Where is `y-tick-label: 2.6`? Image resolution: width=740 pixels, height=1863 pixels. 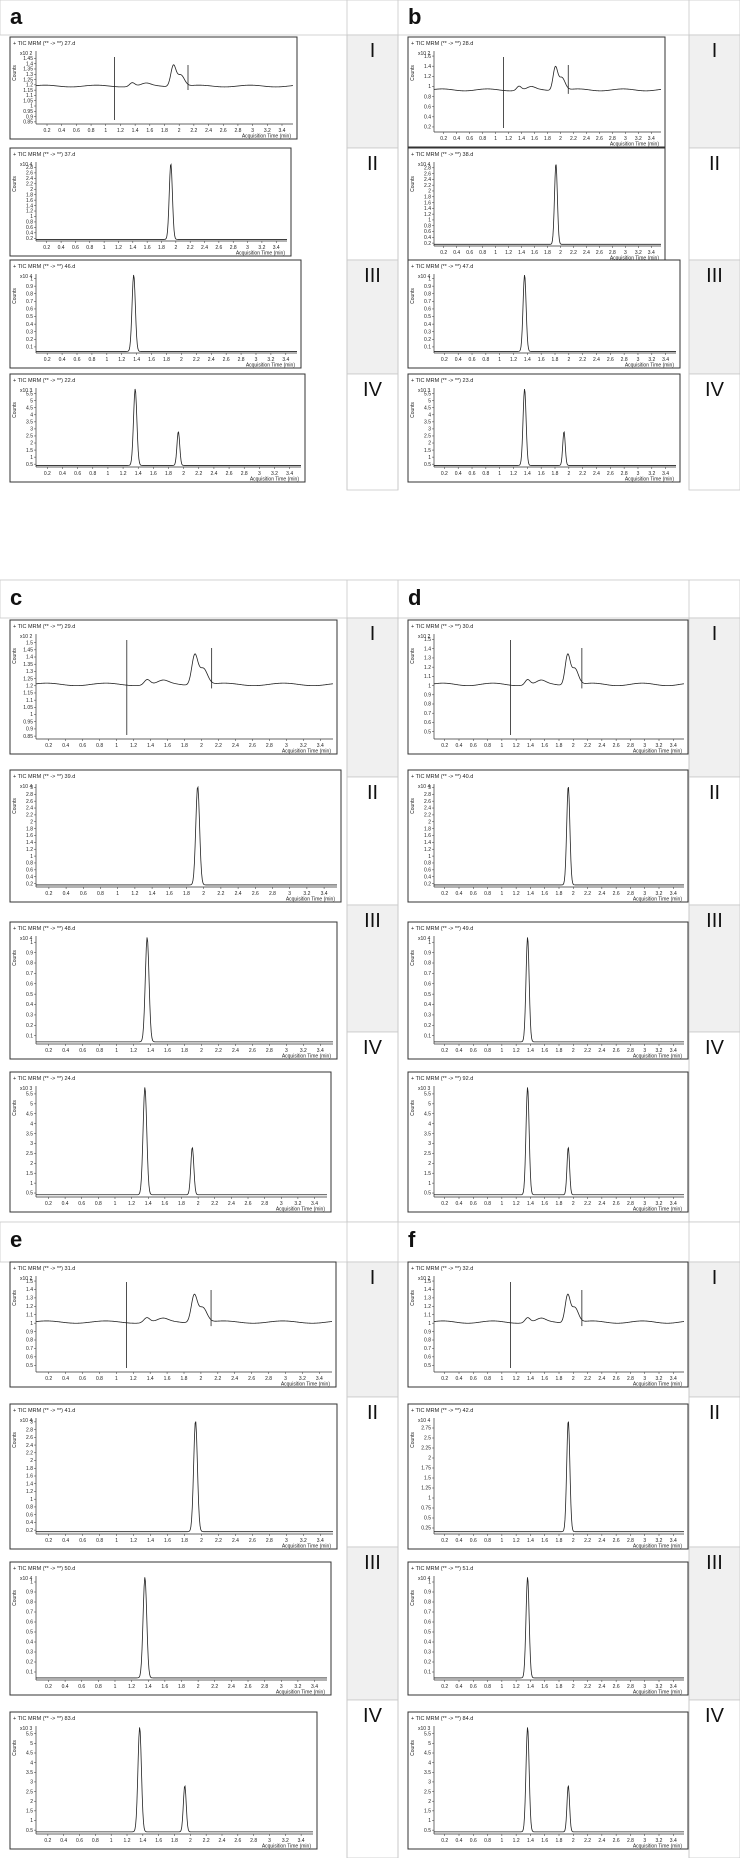
y-tick-label: 2.6 is located at coordinates (427, 802).